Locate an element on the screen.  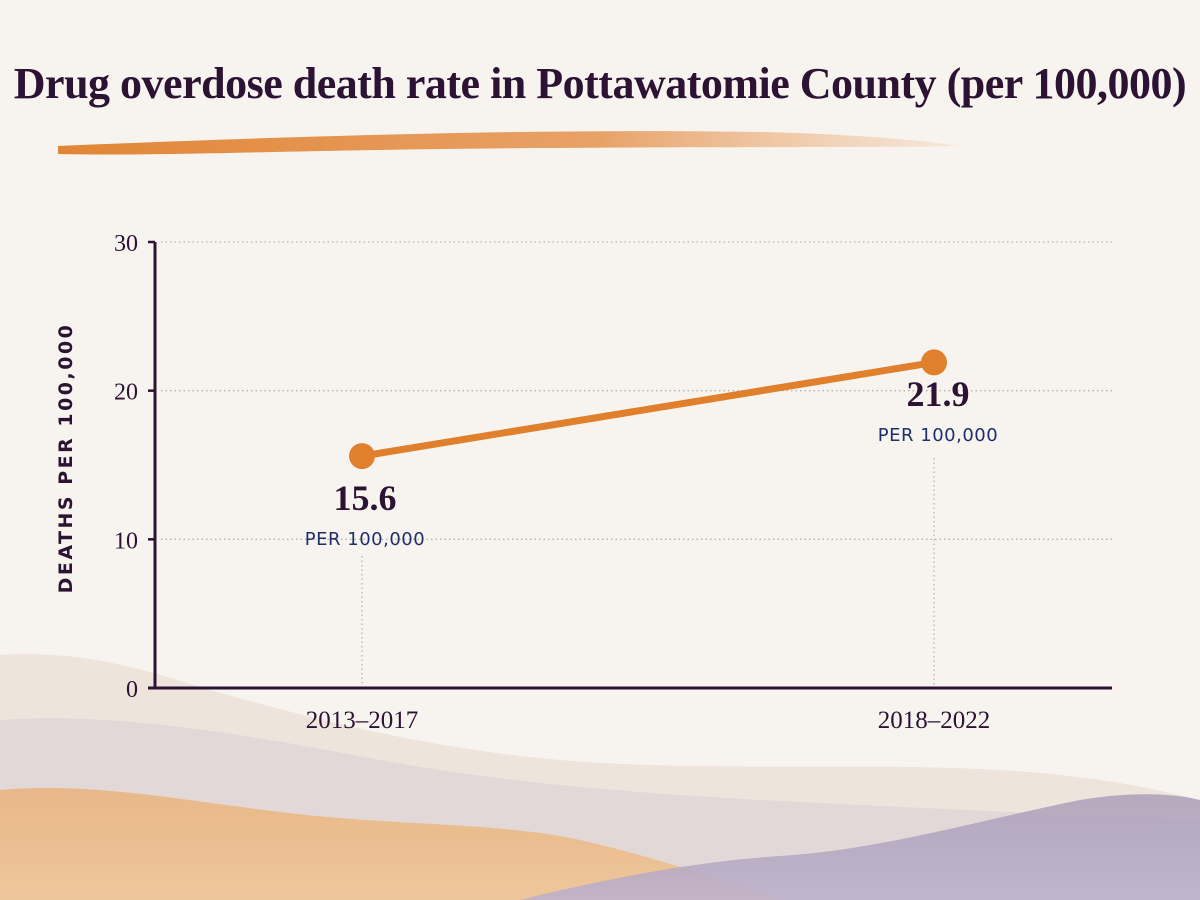
title-brush-stroke is located at coordinates (509, 143).